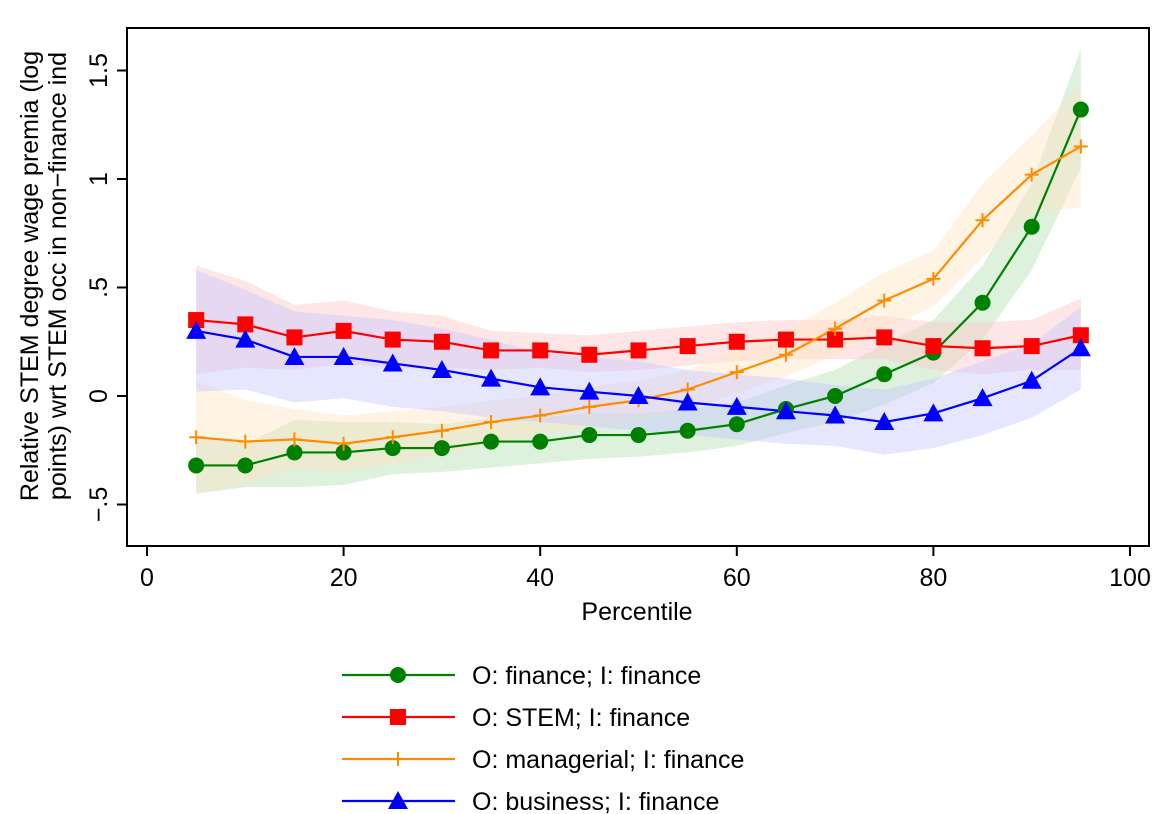  I want to click on y-tick-label: 0, so click(99, 396).